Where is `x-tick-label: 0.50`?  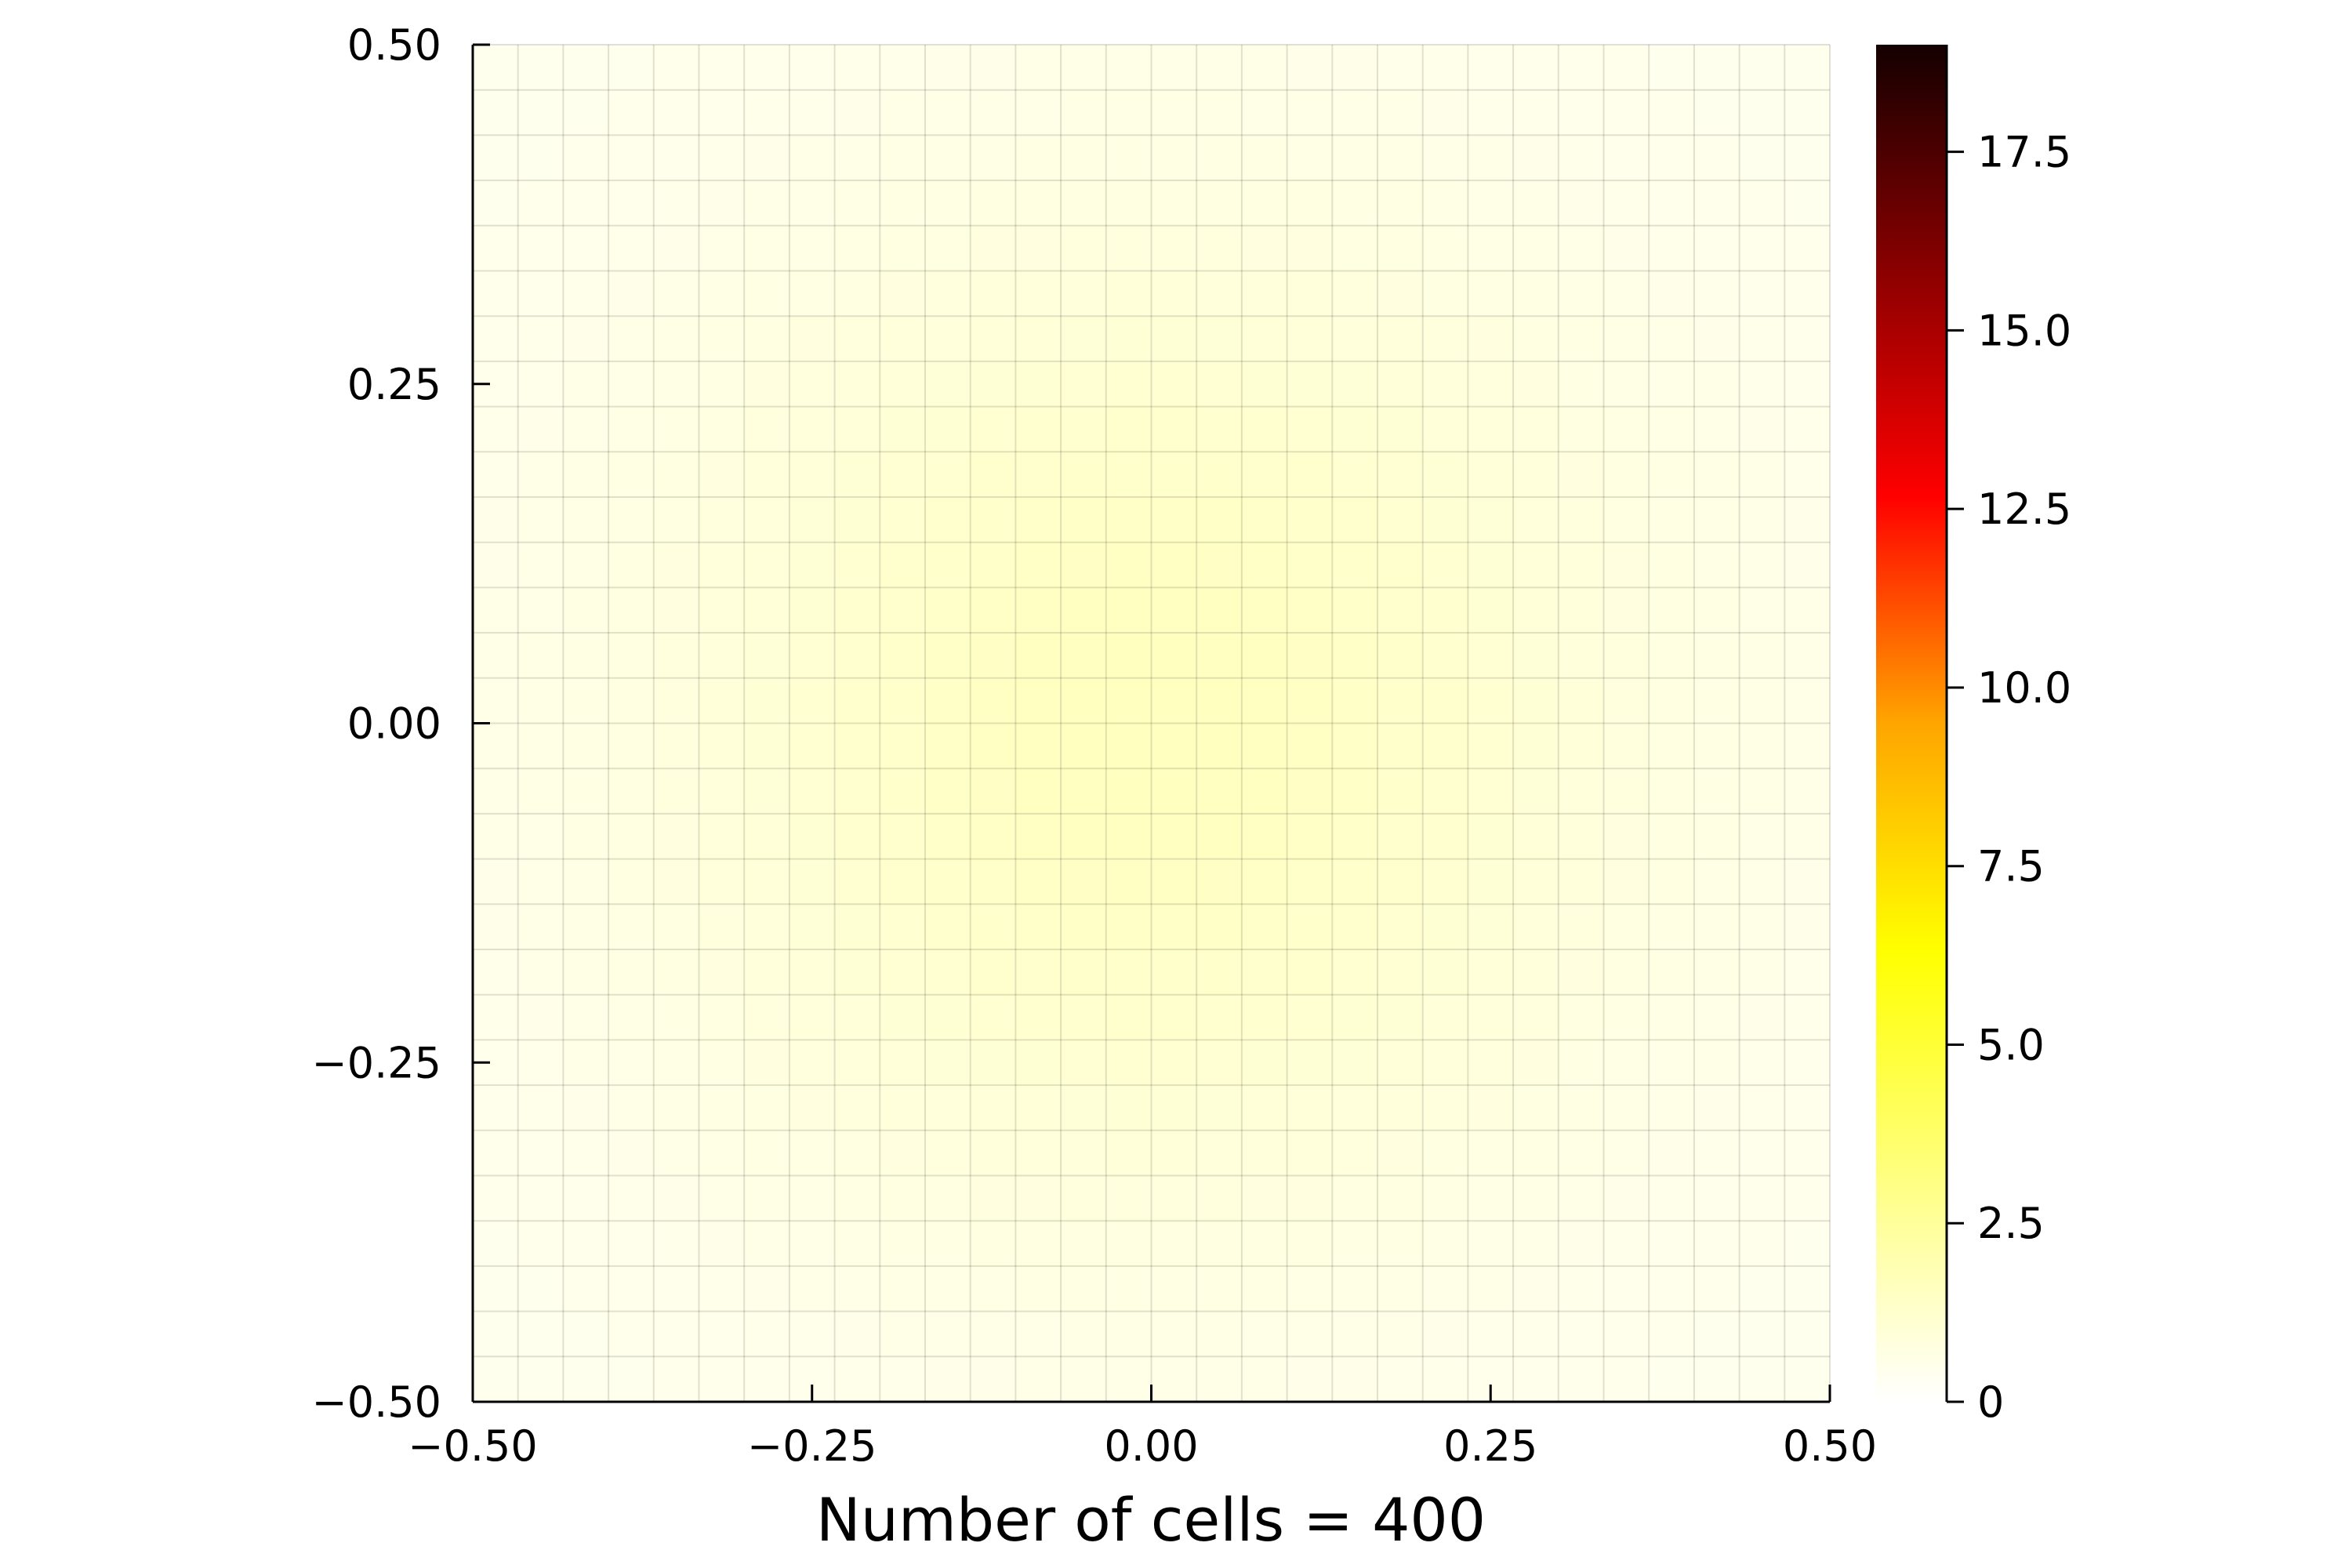
x-tick-label: 0.50 is located at coordinates (1830, 1446).